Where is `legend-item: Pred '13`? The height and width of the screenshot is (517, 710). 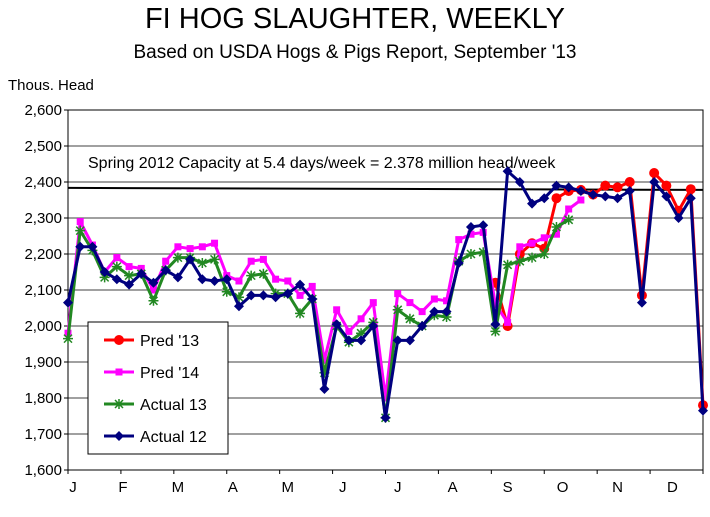 legend-item: Pred '13 is located at coordinates (151, 341).